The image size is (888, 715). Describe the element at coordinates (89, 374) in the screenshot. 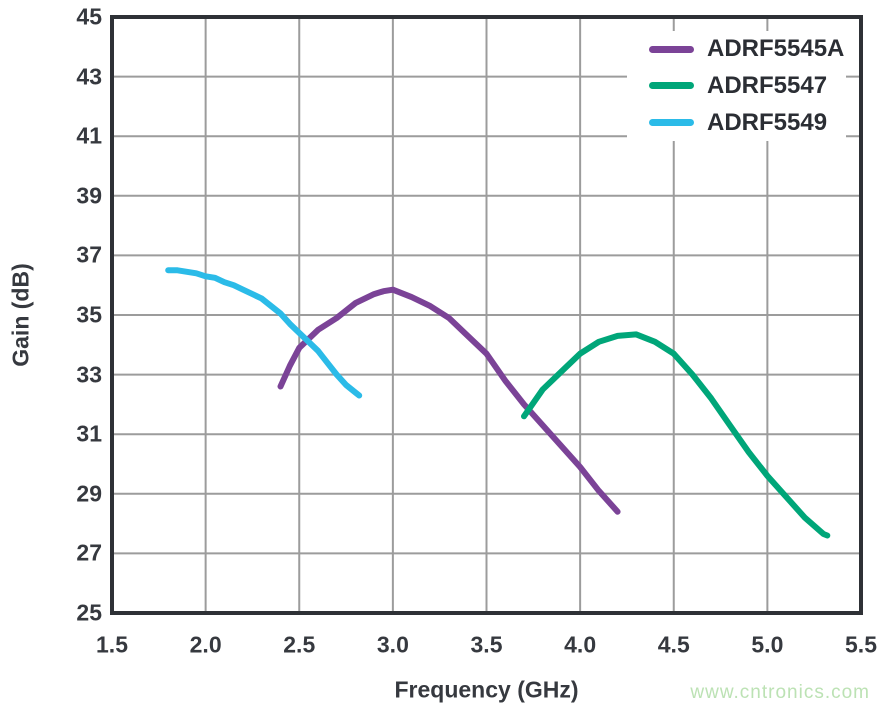

I see `y-tick-label: 33` at that location.